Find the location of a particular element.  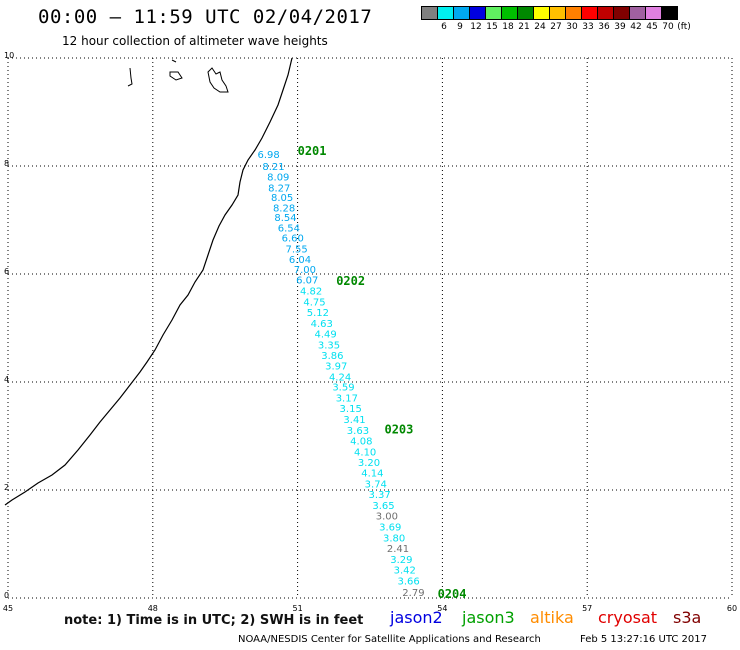

page-title: 00:00 – 11:59 UTC 02/04/2017 is located at coordinates (205, 17).